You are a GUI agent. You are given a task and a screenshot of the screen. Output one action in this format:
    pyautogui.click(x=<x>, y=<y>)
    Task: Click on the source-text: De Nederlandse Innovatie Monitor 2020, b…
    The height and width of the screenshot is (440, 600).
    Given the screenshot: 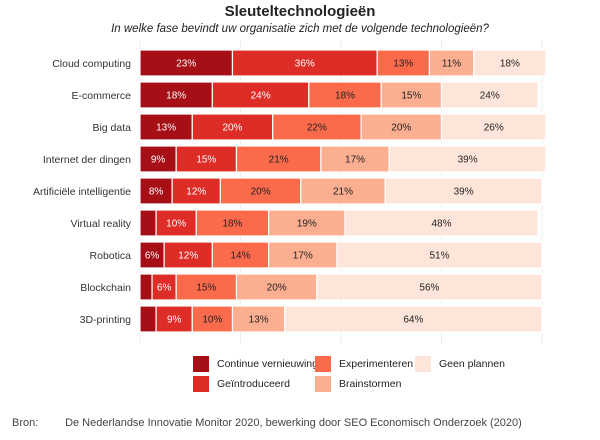 What is the action you would take?
    pyautogui.click(x=293, y=423)
    